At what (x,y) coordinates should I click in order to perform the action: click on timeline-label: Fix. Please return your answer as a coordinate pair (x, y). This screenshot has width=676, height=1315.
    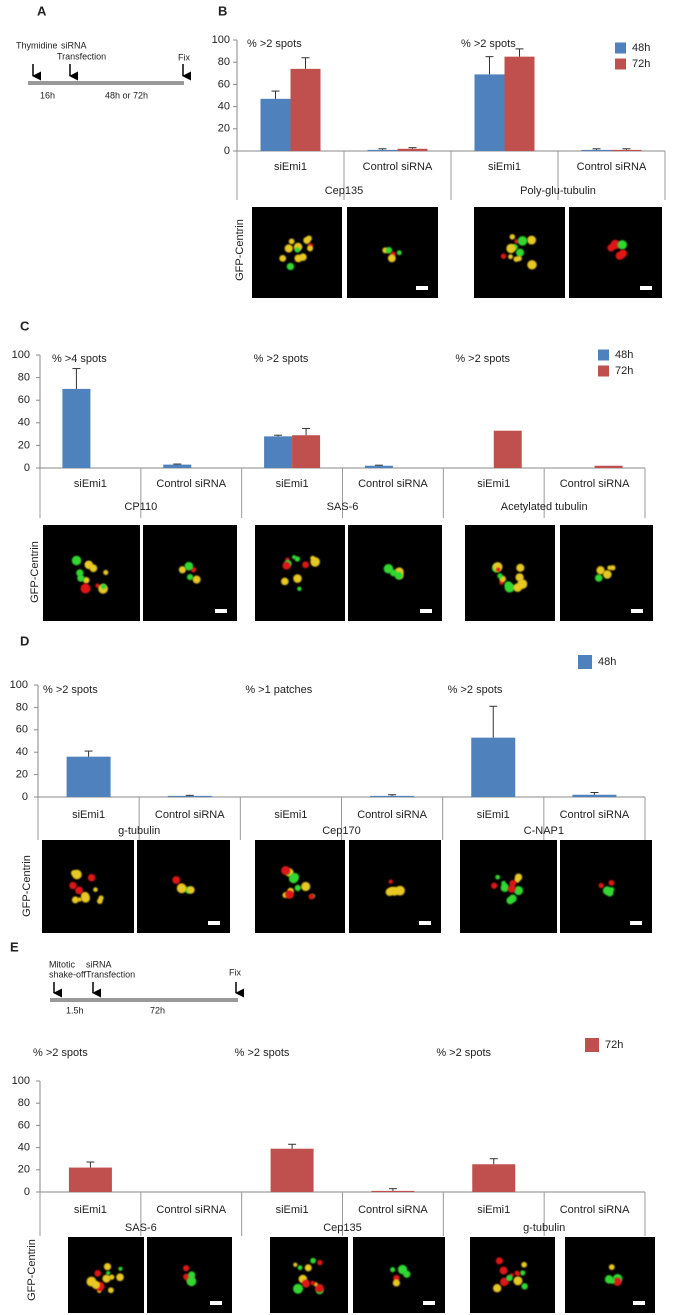
    Looking at the image, I should click on (235, 972).